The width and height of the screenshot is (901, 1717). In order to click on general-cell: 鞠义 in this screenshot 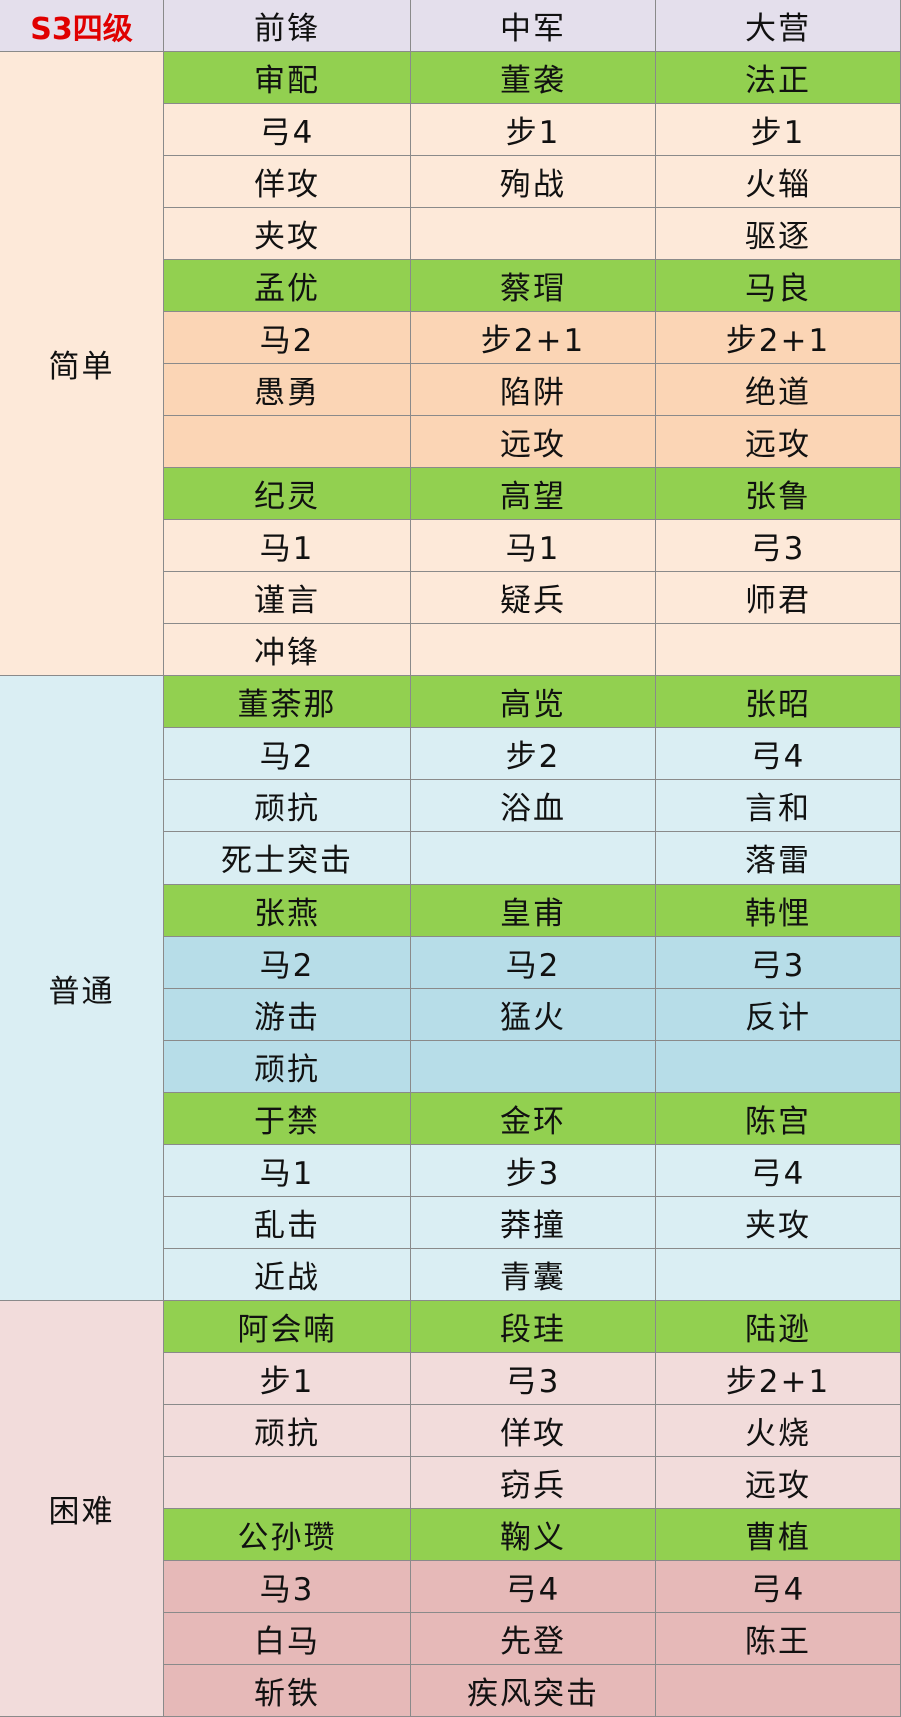, I will do `click(533, 1534)`.